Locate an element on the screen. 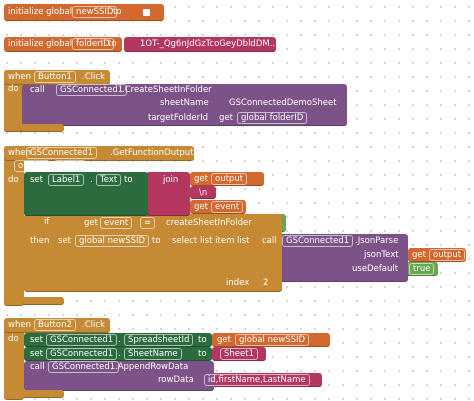 The width and height of the screenshot is (474, 401). block-label: useDefault is located at coordinates (375, 269).